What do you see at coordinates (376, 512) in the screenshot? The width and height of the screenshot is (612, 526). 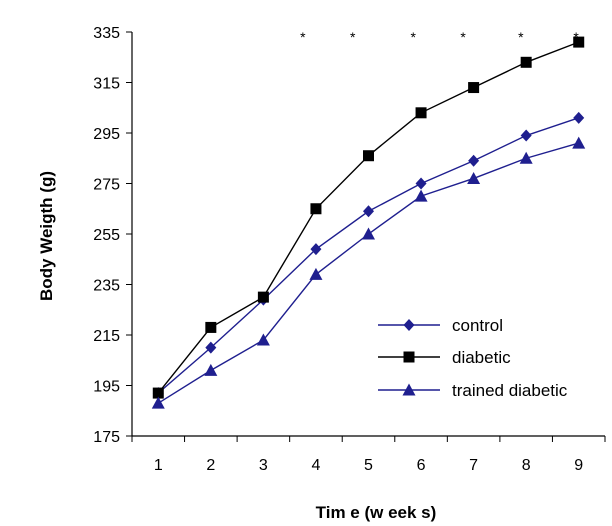 I see `x-axis-title: Tim e (w eek s)` at bounding box center [376, 512].